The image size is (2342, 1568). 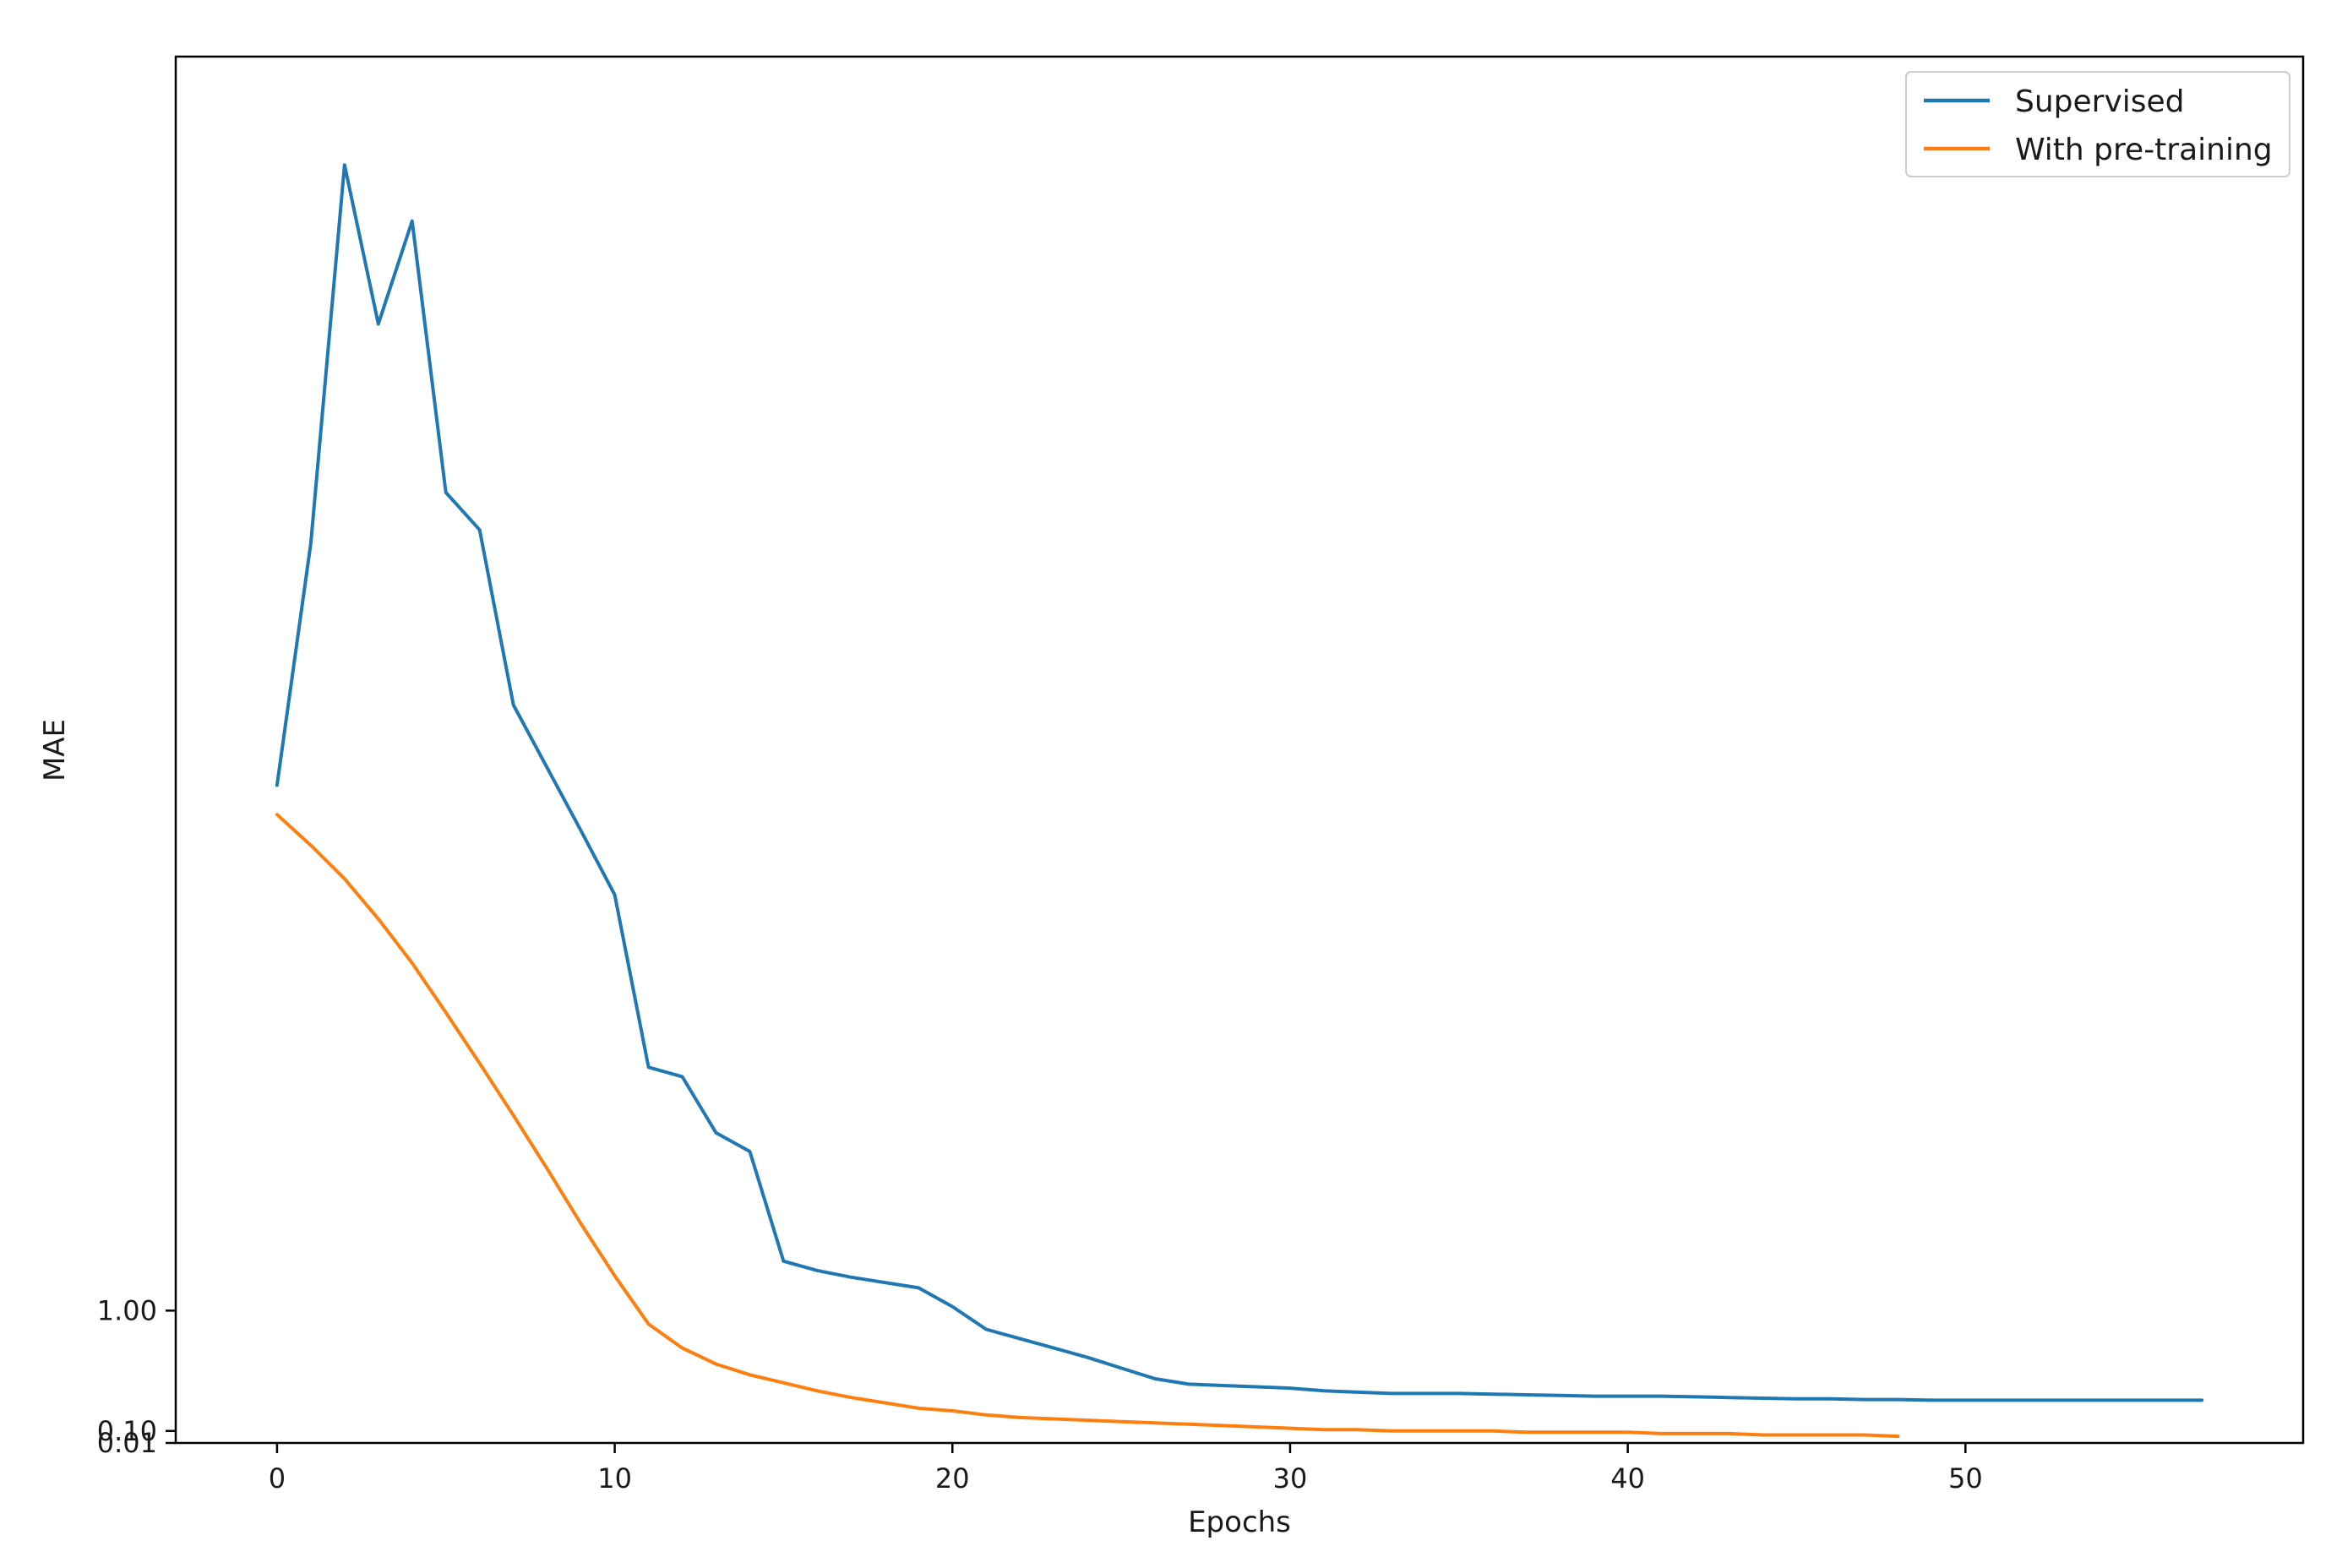 What do you see at coordinates (136, 1376) in the screenshot?
I see `y-axis-ticks: 0.010.10 1.00` at bounding box center [136, 1376].